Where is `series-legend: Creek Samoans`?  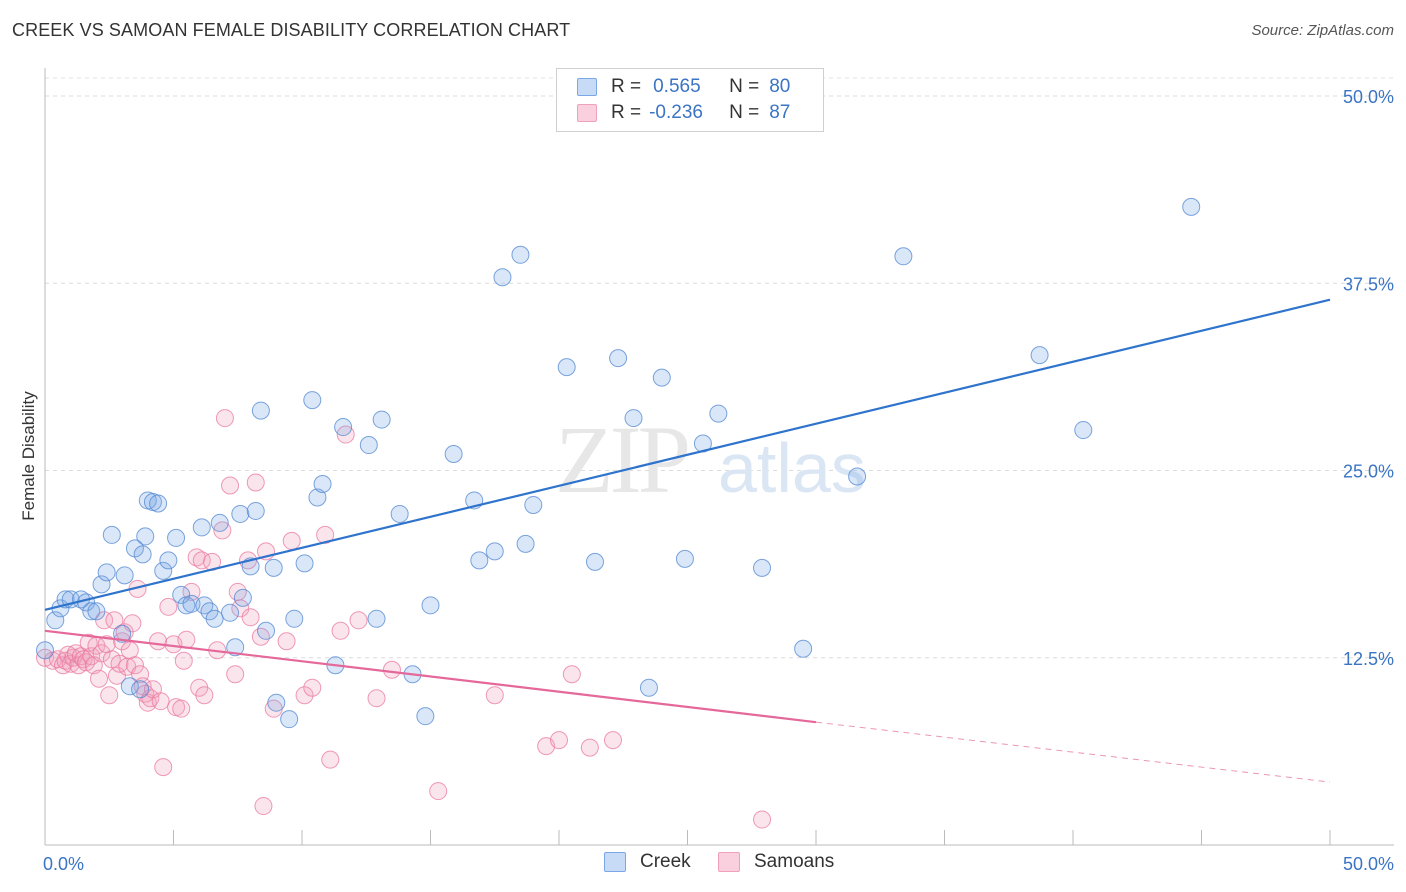
series-legend: Creek Samoans is located at coordinates (703, 864).